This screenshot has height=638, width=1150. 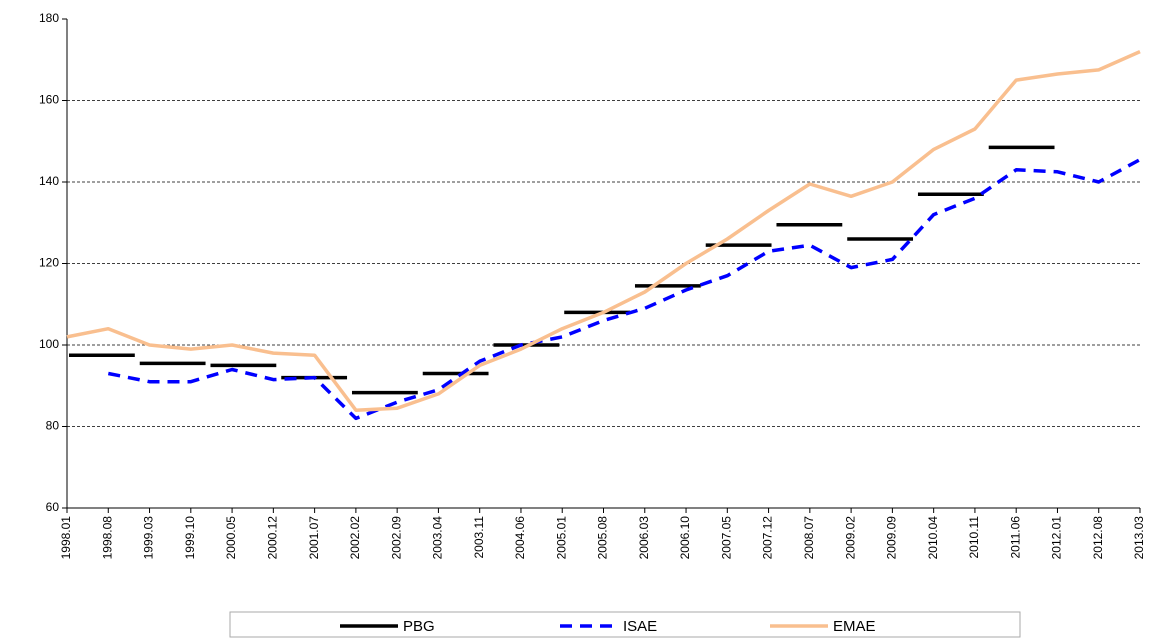 I want to click on x-tick-label: 1999.10, so click(x=190, y=538).